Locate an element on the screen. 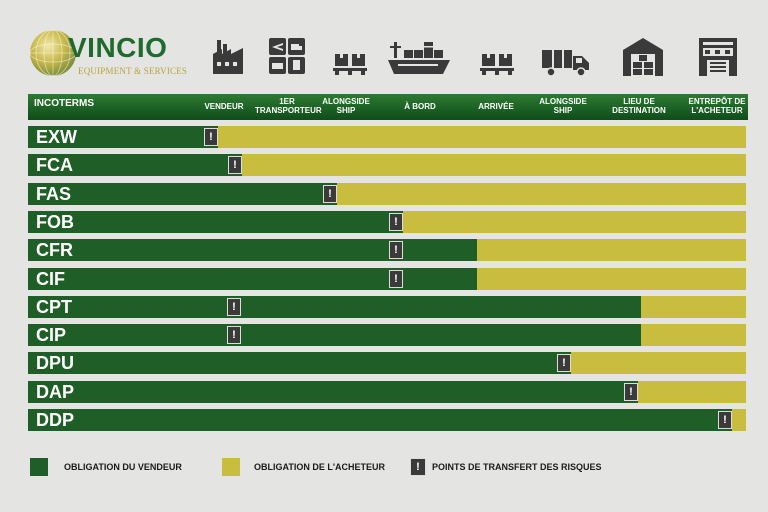 Image resolution: width=768 pixels, height=512 pixels. legend-seller-label: OBLIGATION DU VENDEUR is located at coordinates (123, 467).